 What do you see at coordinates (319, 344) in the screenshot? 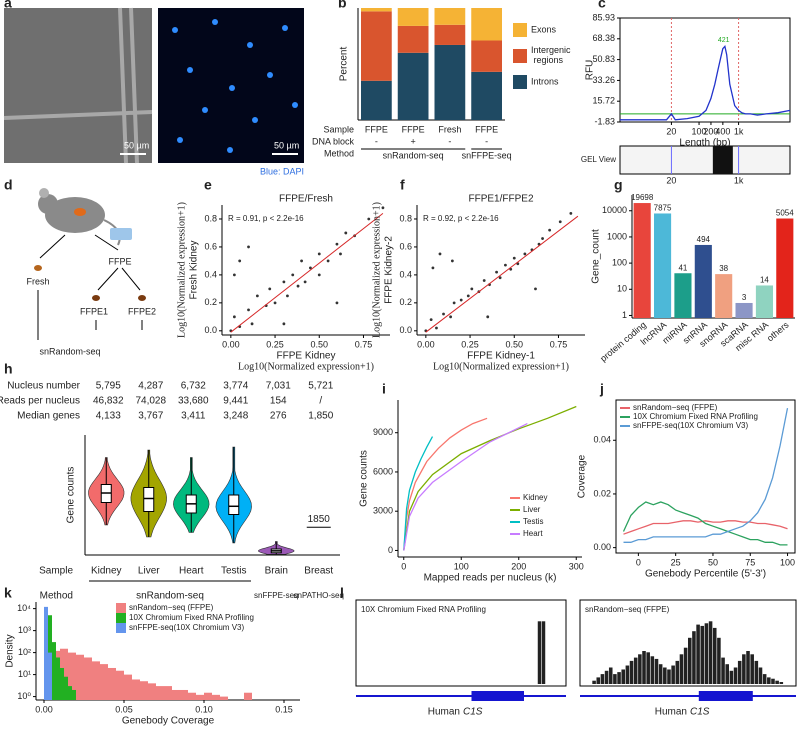
I see `x-tick-label: 0.50` at bounding box center [319, 344].